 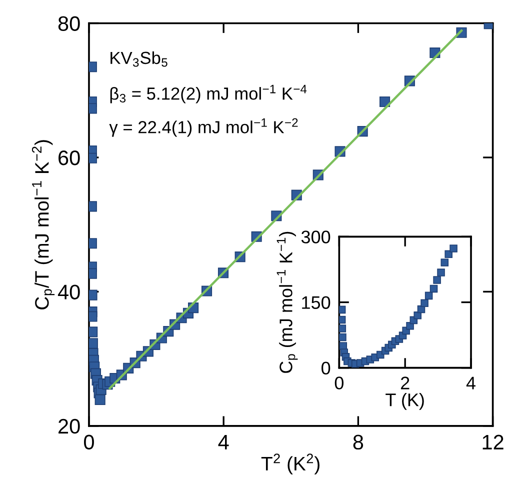 I want to click on y-tick-label: 20, so click(x=69, y=426).